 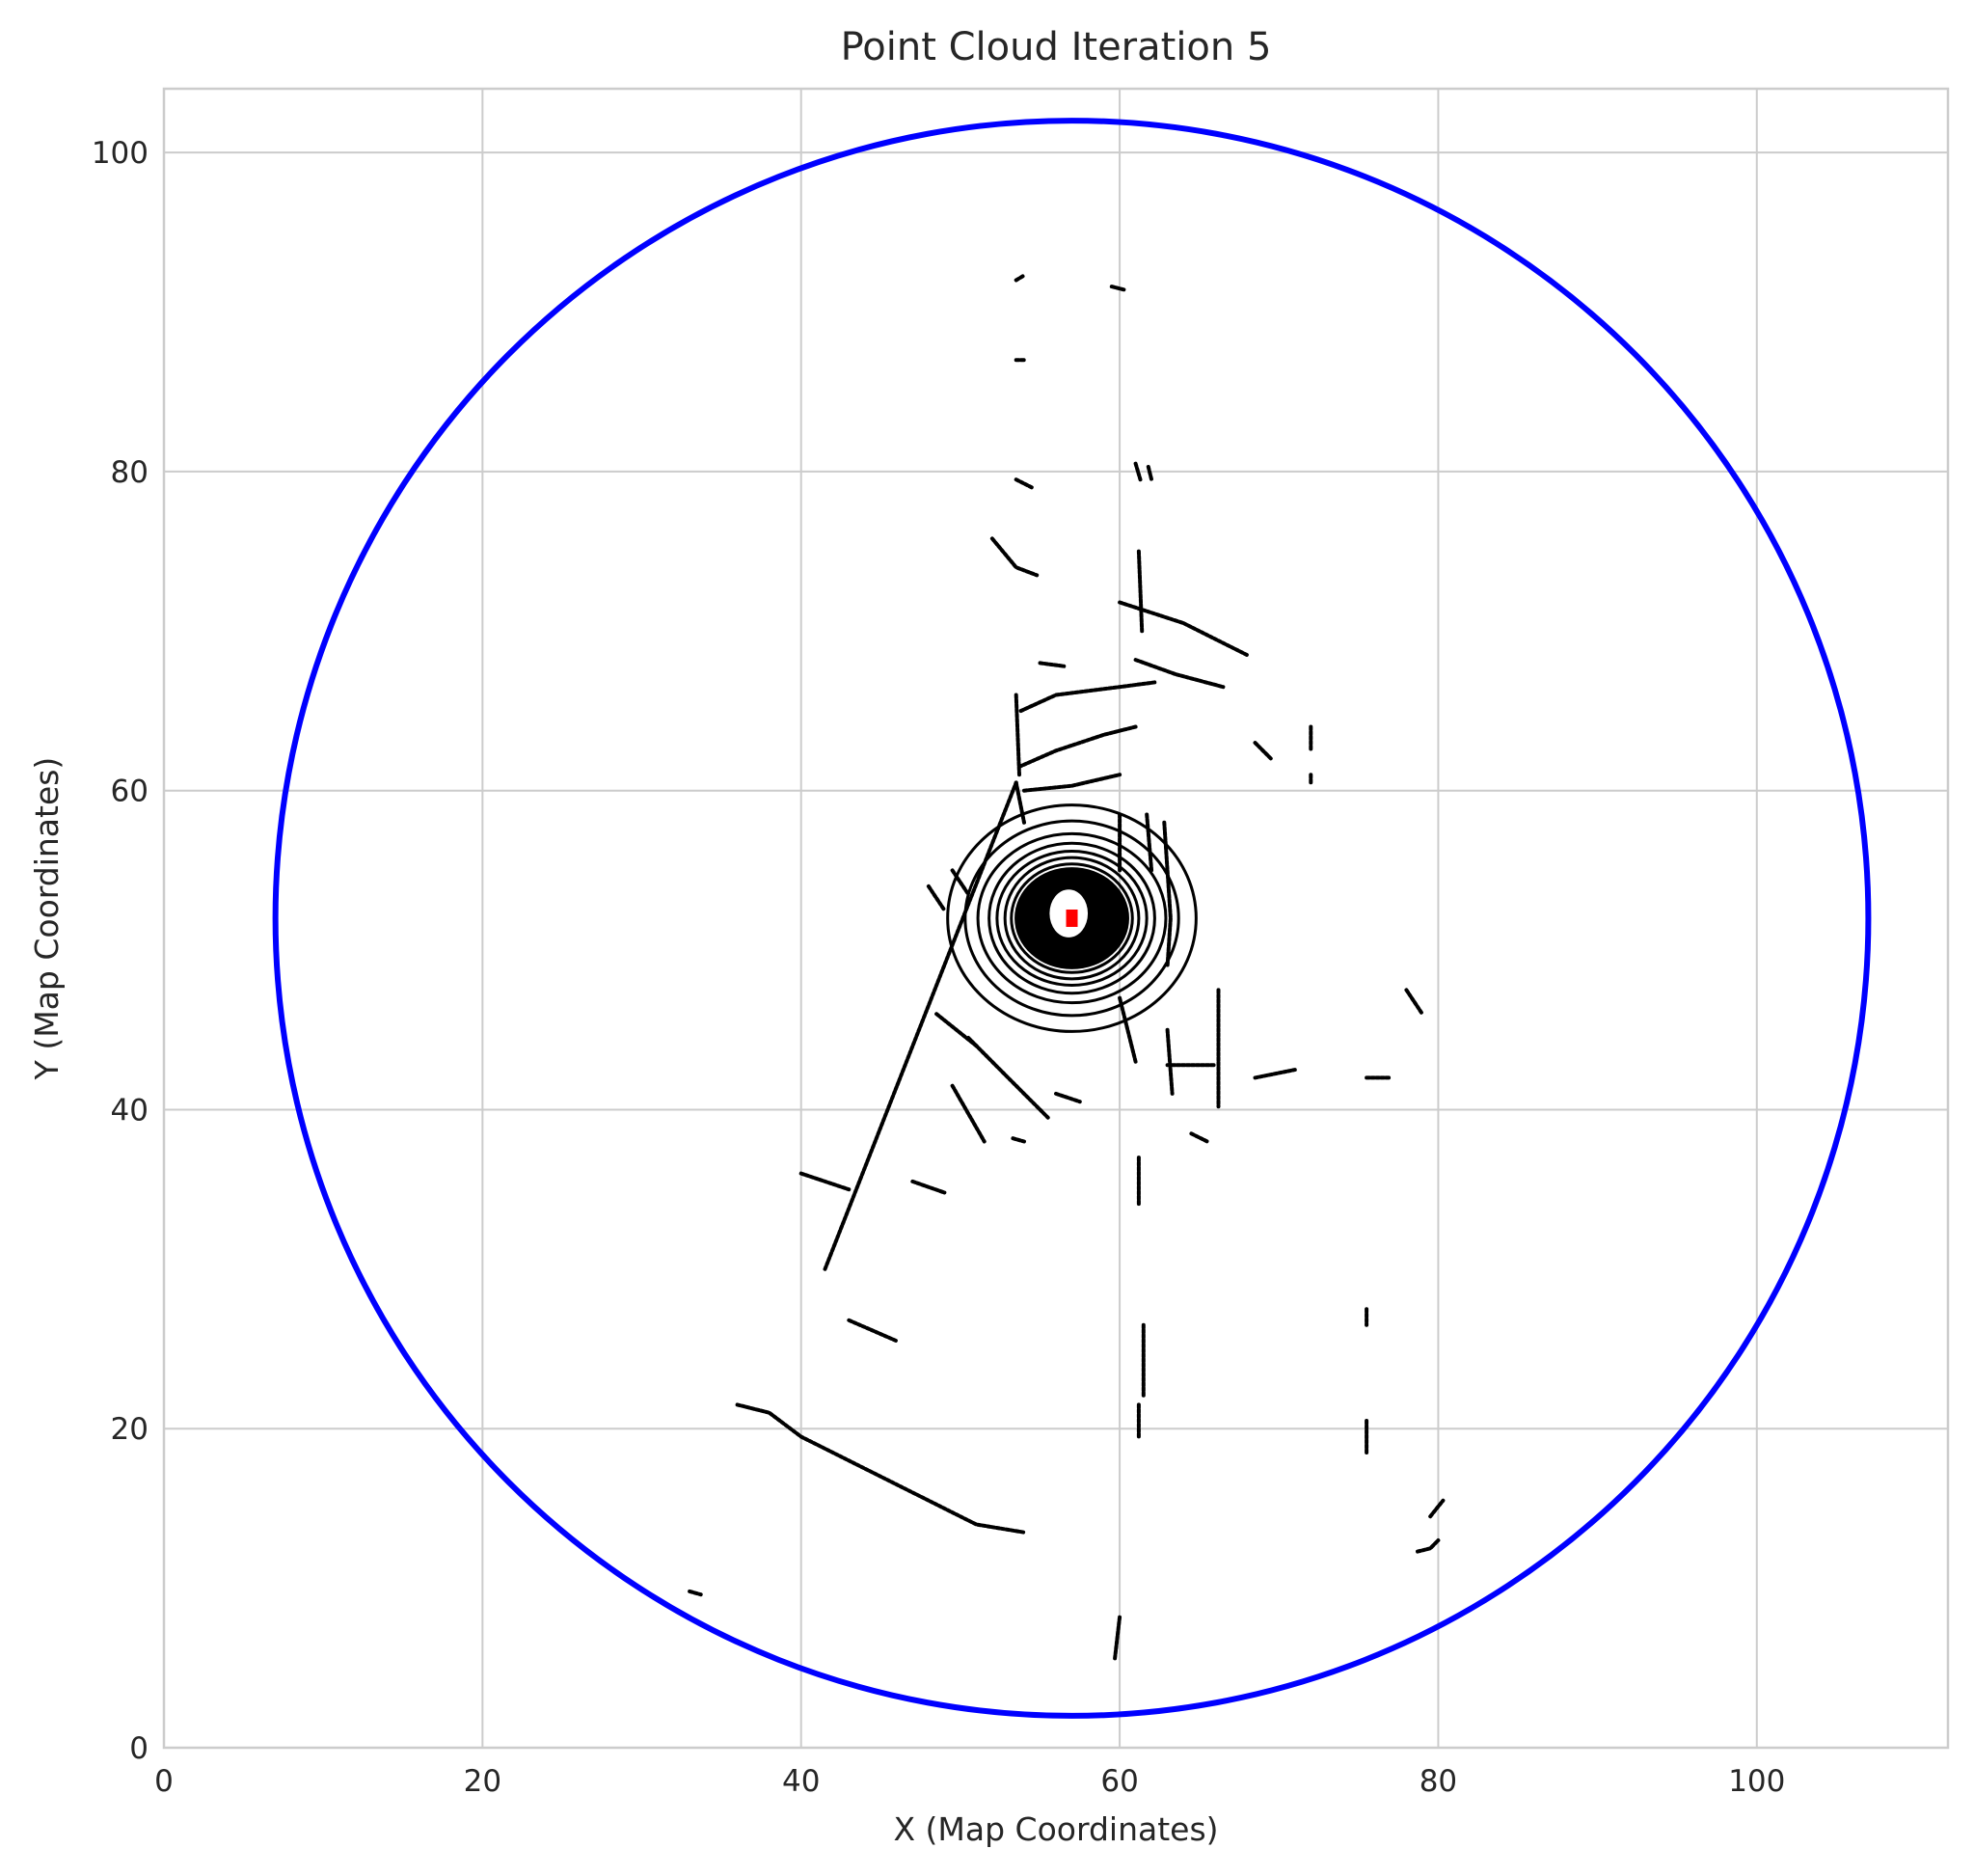 What do you see at coordinates (1055, 1829) in the screenshot?
I see `x-axis-label: X (Map Coordinates)` at bounding box center [1055, 1829].